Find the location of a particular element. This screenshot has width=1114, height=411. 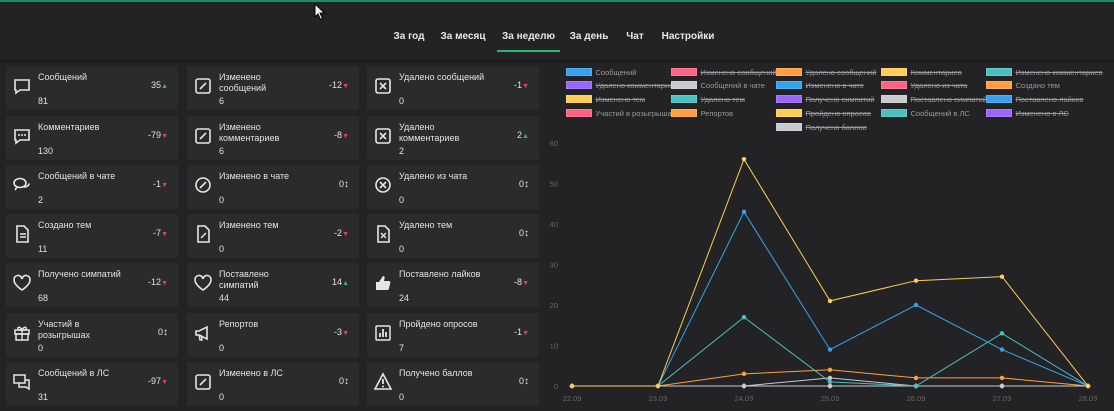

legend-item: Изменено сообщений is located at coordinates (723, 74).